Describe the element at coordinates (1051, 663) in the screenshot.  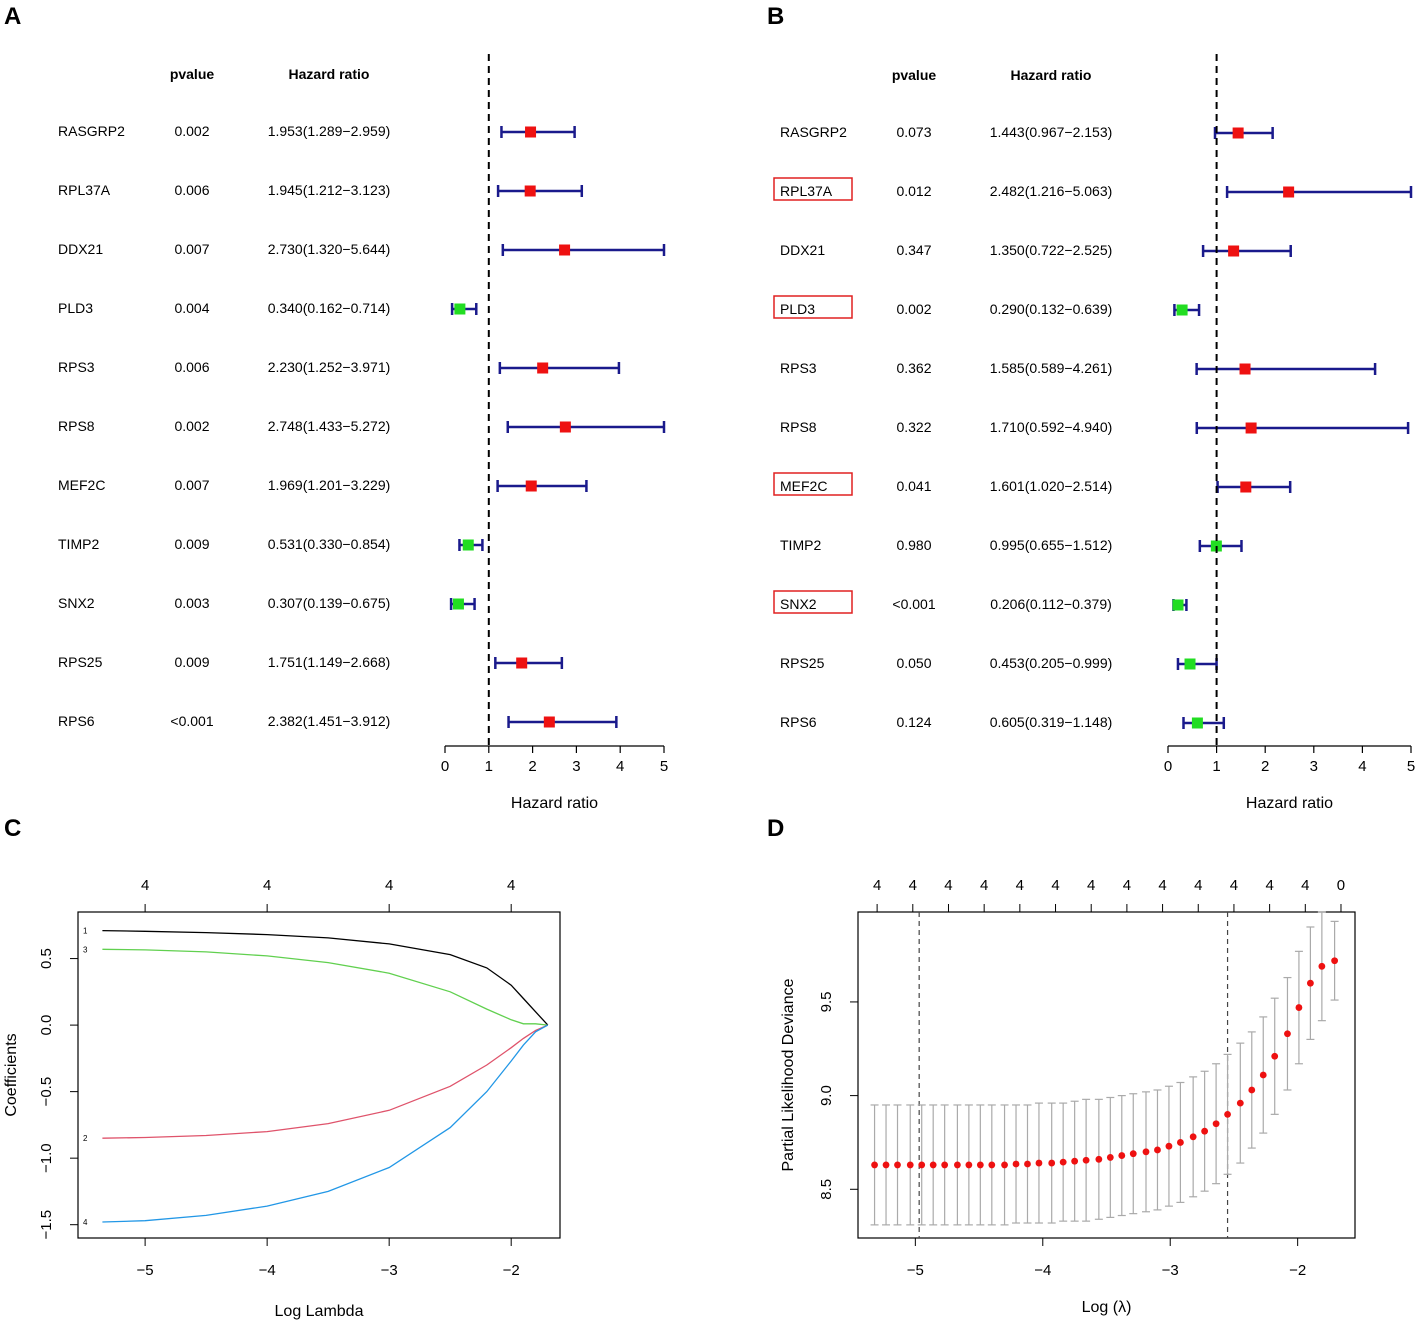
I see `hr-ci-cell: 0.453(0.205−0.999)` at that location.